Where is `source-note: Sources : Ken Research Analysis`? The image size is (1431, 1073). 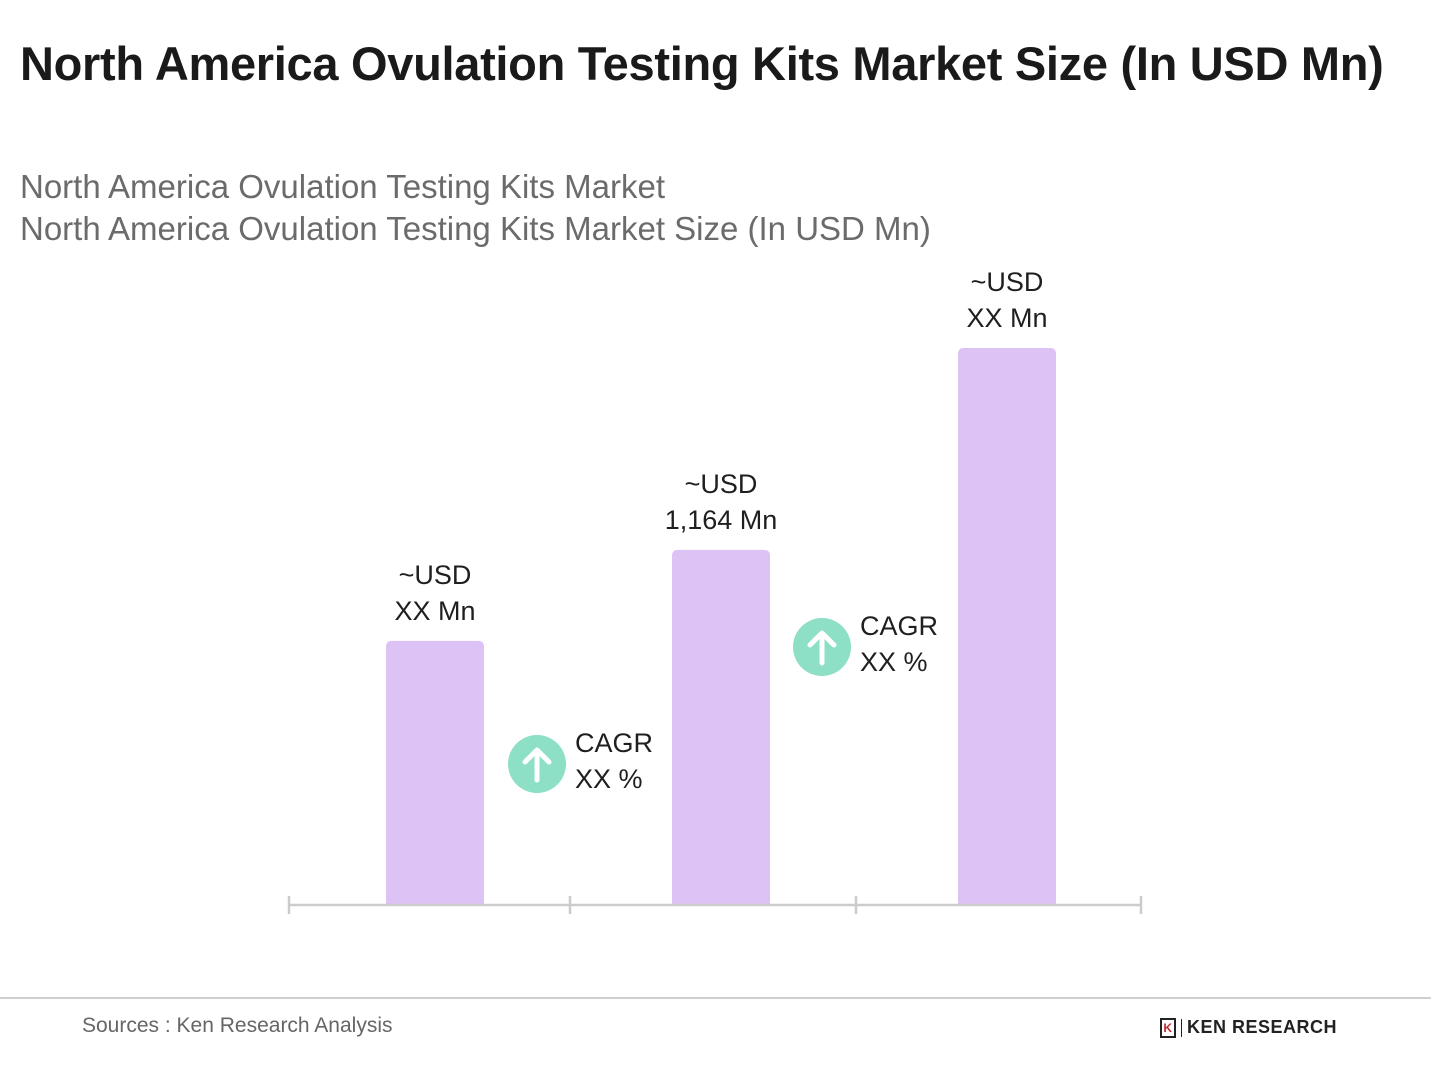
source-note: Sources : Ken Research Analysis is located at coordinates (237, 1025).